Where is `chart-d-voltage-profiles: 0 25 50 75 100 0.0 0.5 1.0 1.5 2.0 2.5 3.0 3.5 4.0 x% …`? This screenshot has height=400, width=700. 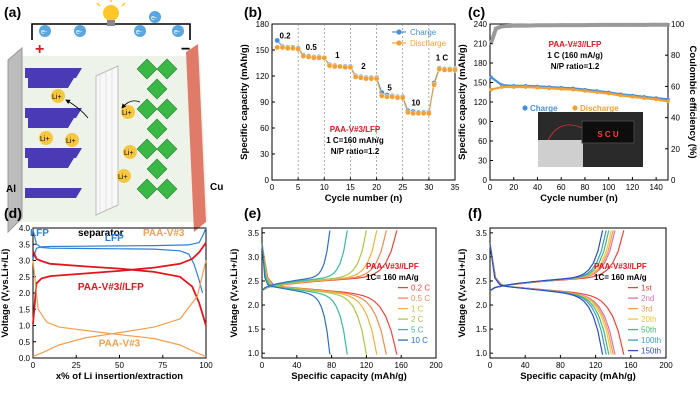 chart-d-voltage-profiles: 0 25 50 75 100 0.0 0.5 1.0 1.5 2.0 2.5 3.0 3.5 4.0 x% … is located at coordinates (106, 303).